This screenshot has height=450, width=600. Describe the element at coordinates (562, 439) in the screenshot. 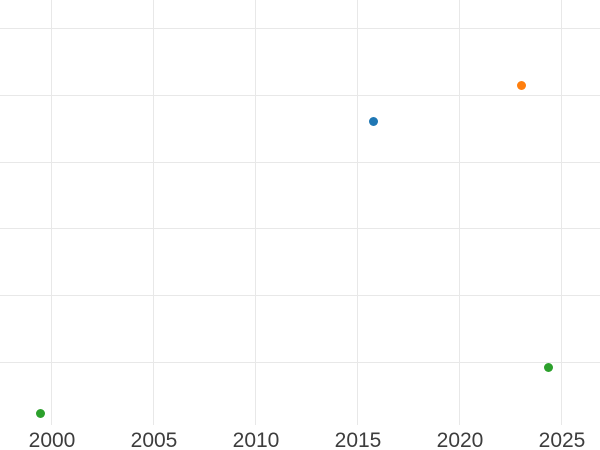

I see `x-tick-label: 2025` at that location.